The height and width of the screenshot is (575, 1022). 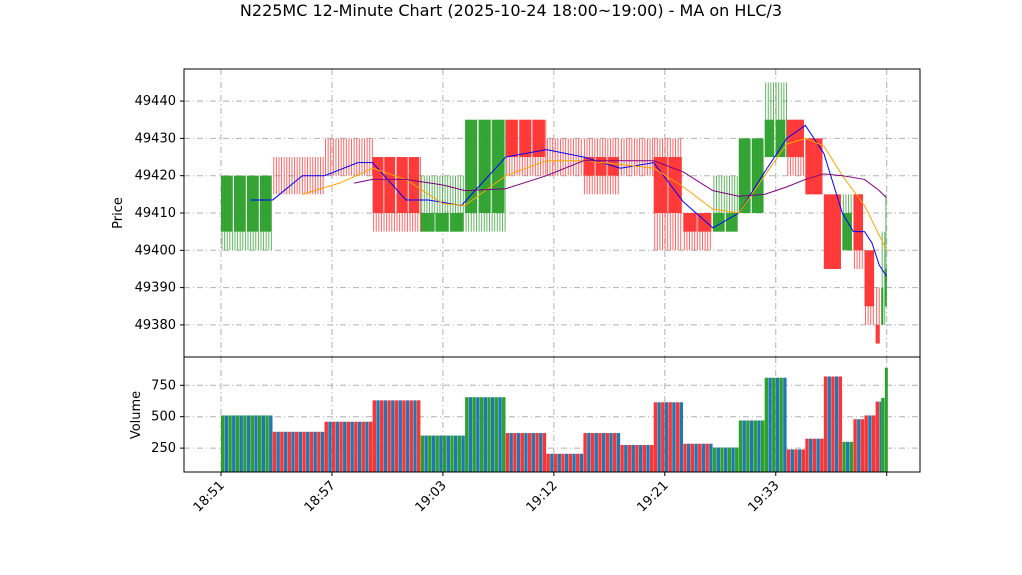 What do you see at coordinates (653, 496) in the screenshot?
I see `time-tick-label: 19:21` at bounding box center [653, 496].